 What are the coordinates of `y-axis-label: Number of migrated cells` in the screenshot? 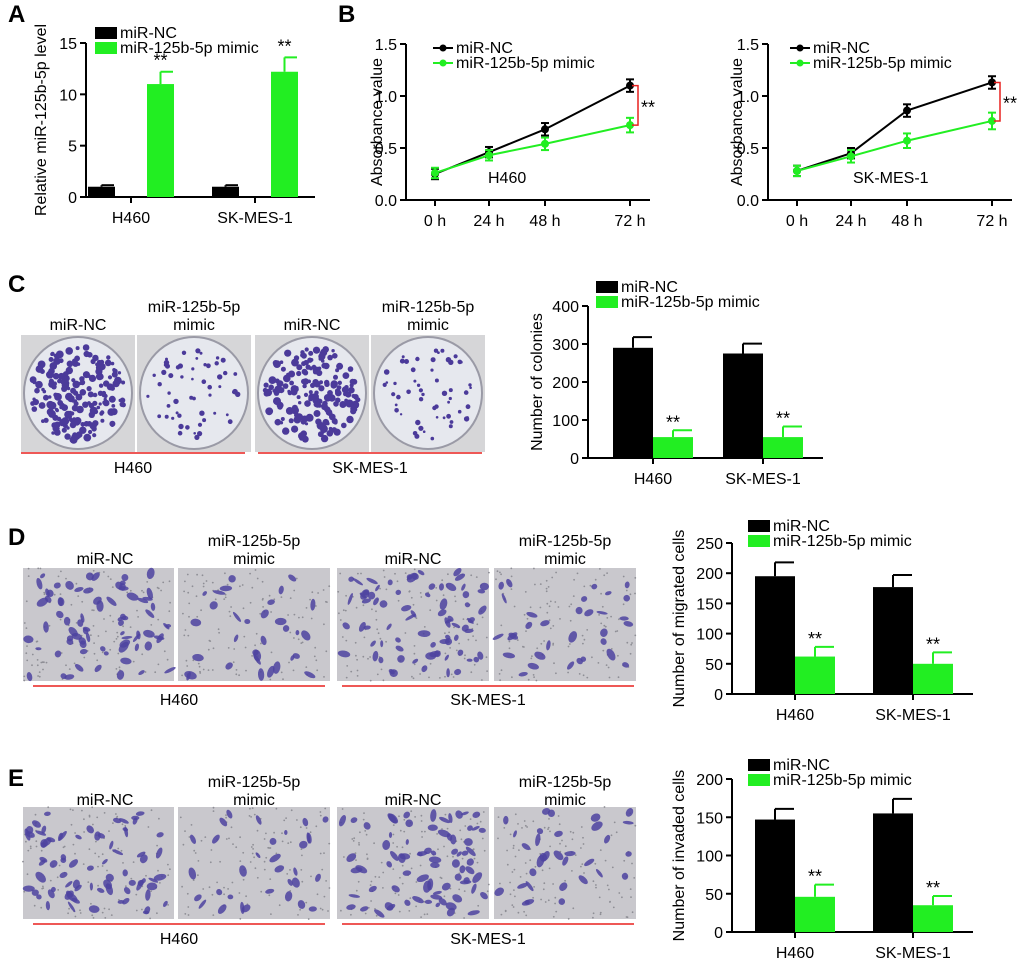 It's located at (679, 619).